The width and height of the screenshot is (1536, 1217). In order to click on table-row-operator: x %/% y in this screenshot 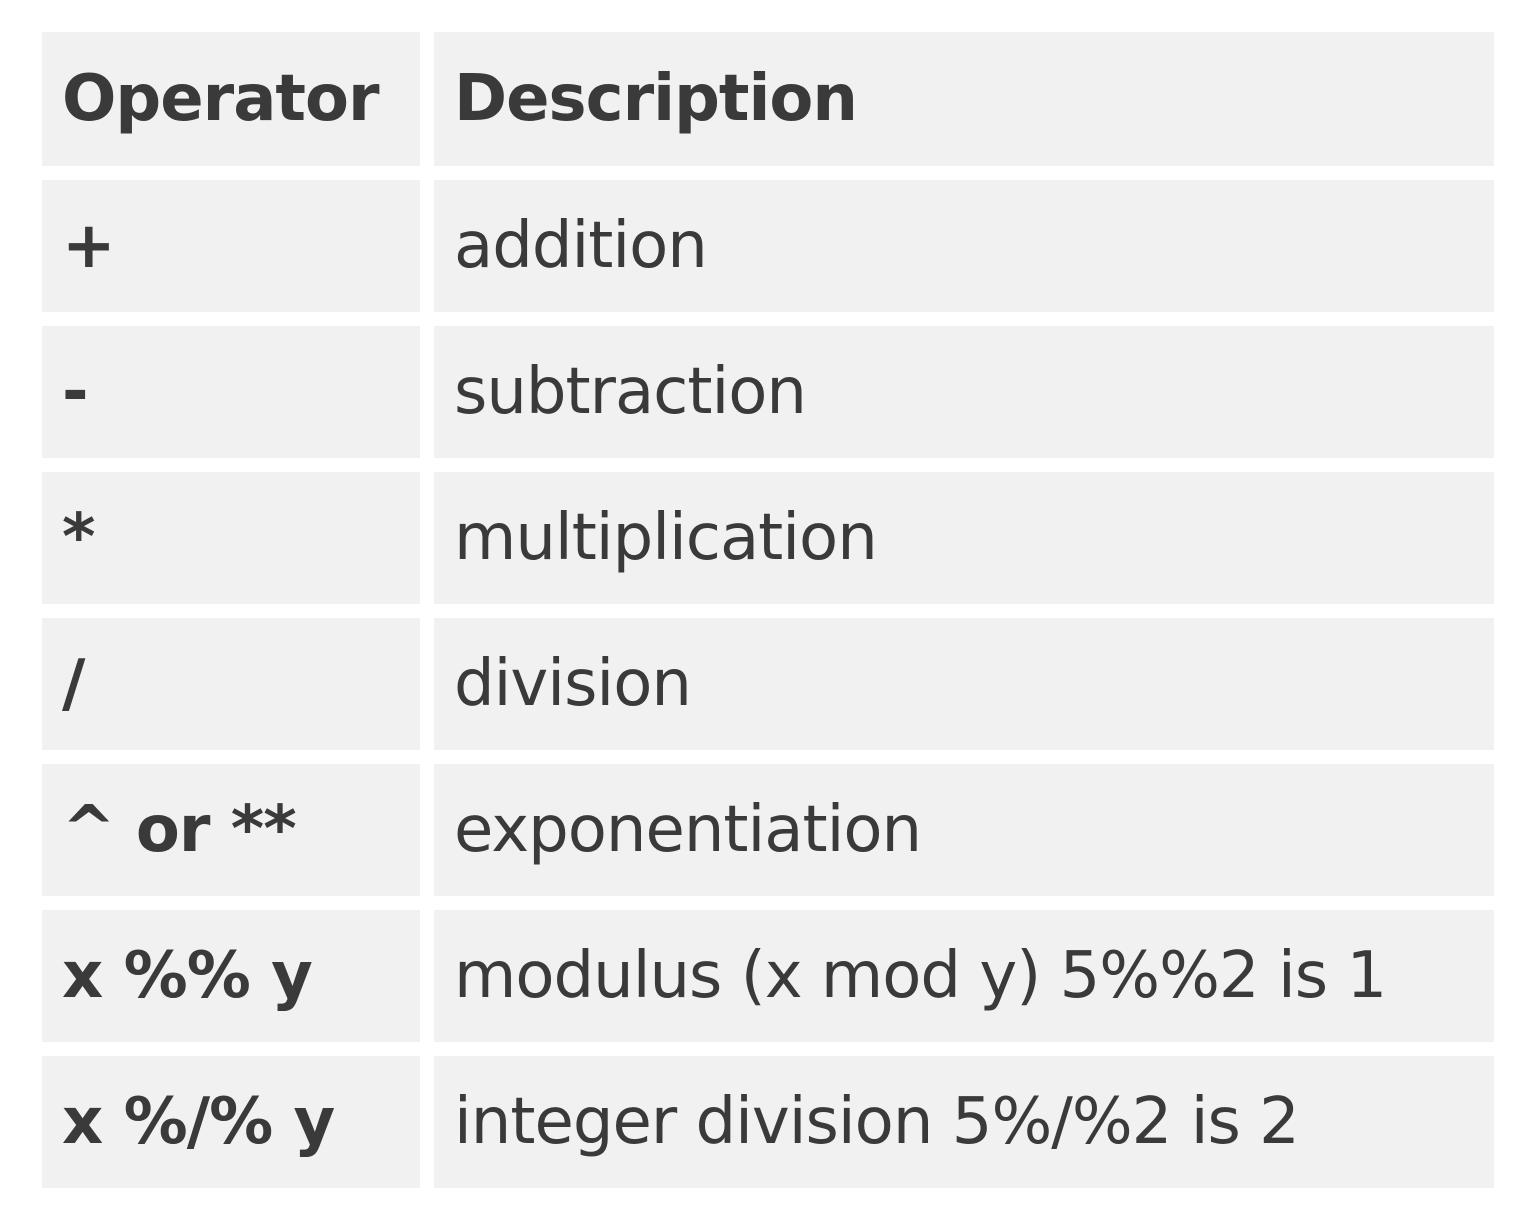, I will do `click(231, 1122)`.